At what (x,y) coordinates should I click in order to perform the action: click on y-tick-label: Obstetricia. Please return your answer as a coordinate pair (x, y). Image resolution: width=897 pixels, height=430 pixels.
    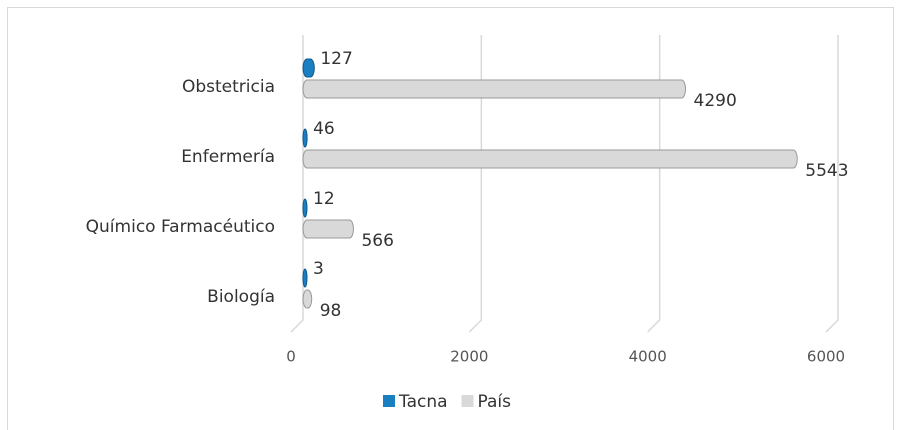
    Looking at the image, I should click on (228, 87).